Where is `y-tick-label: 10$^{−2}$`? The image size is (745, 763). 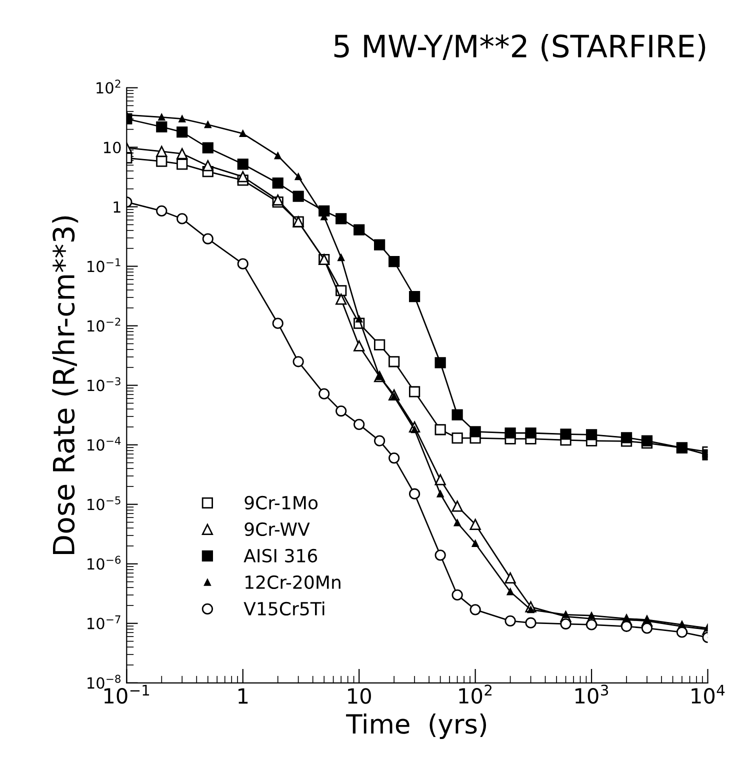 y-tick-label: 10$^{−2}$ is located at coordinates (104, 325).